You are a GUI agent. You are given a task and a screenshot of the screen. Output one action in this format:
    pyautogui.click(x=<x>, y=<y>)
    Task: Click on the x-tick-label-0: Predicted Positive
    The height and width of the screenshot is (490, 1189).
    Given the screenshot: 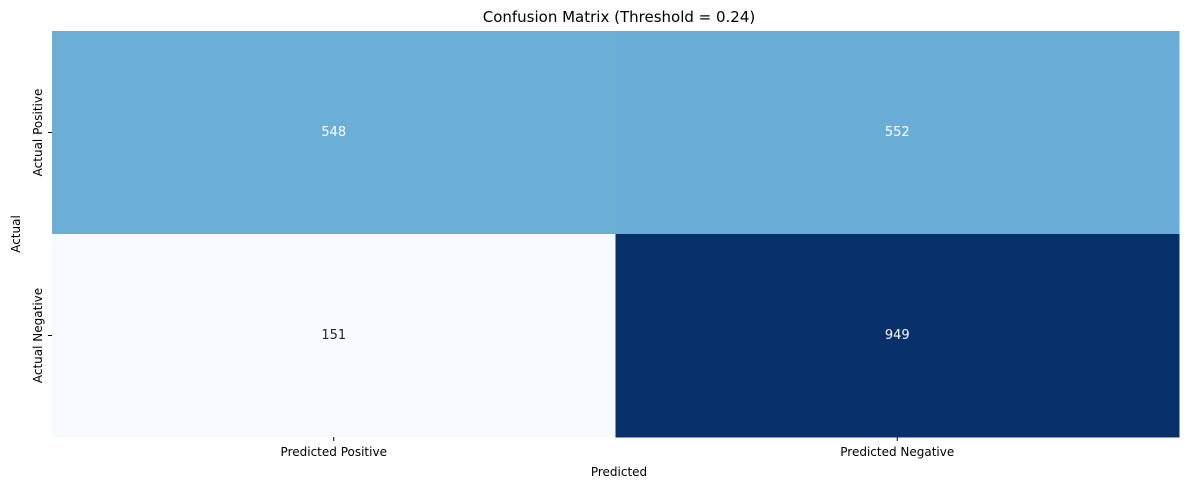 What is the action you would take?
    pyautogui.click(x=334, y=452)
    